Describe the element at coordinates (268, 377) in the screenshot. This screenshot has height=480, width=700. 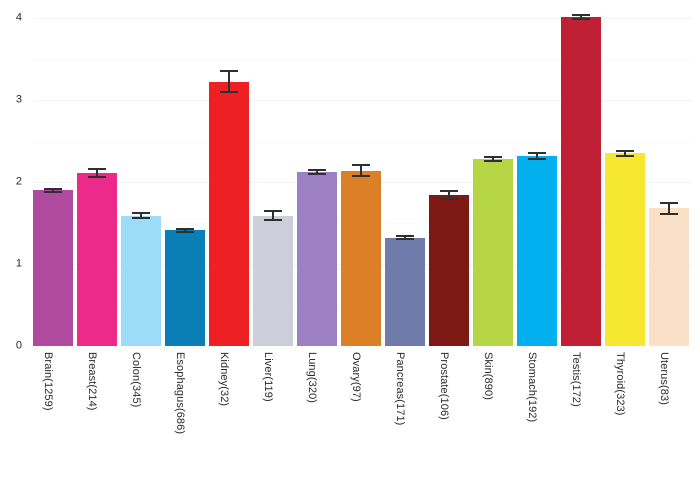
I see `x-tick-label: Liver(119)` at that location.